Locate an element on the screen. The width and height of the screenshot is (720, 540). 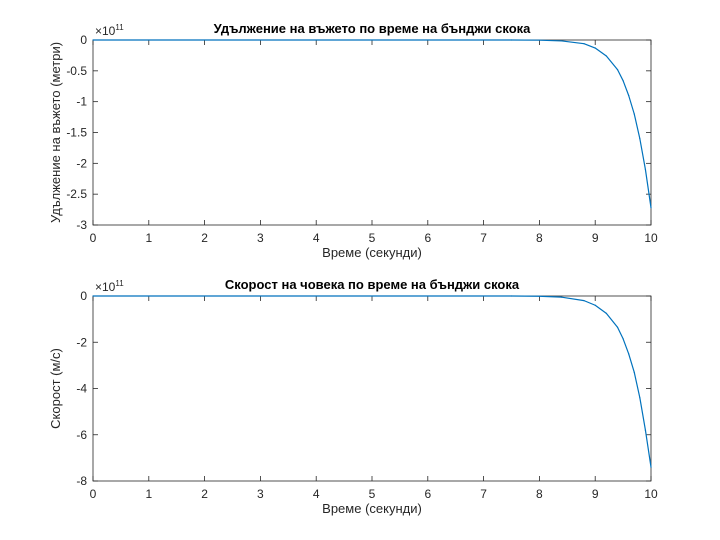
velocity-ytick-label: 0 is located at coordinates (83, 296).